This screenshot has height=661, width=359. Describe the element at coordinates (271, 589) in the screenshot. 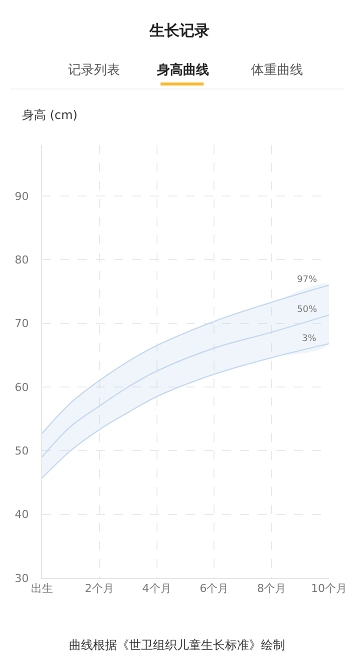

I see `x-tick-label: 8个月` at that location.